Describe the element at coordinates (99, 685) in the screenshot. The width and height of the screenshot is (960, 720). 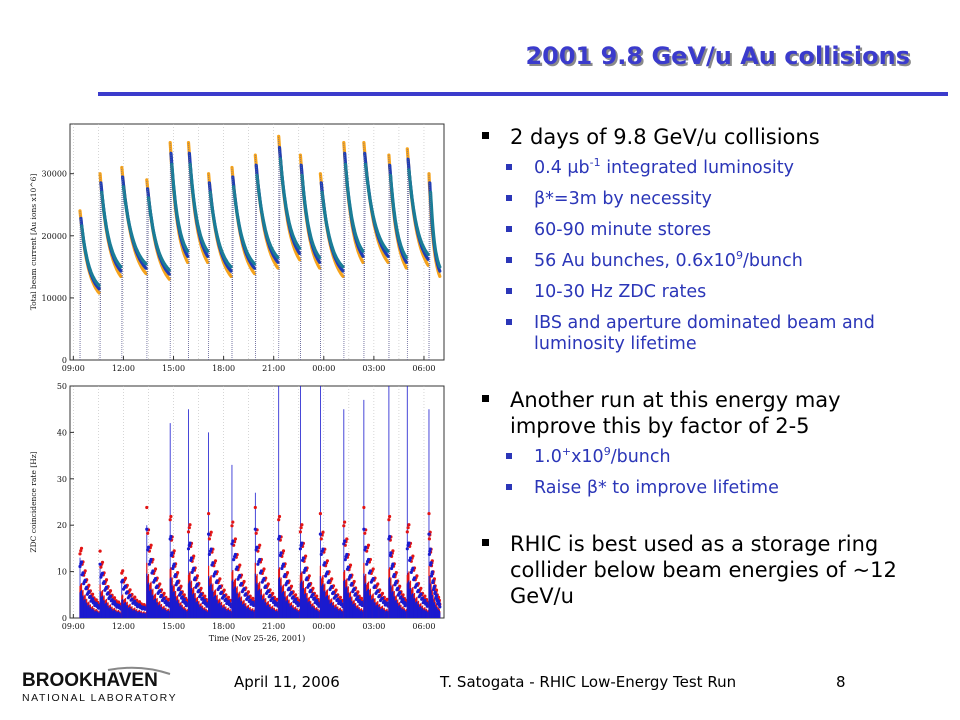
I see `brookhaven-logo: BROOKHAVEN NATIONAL LABORATORY` at that location.